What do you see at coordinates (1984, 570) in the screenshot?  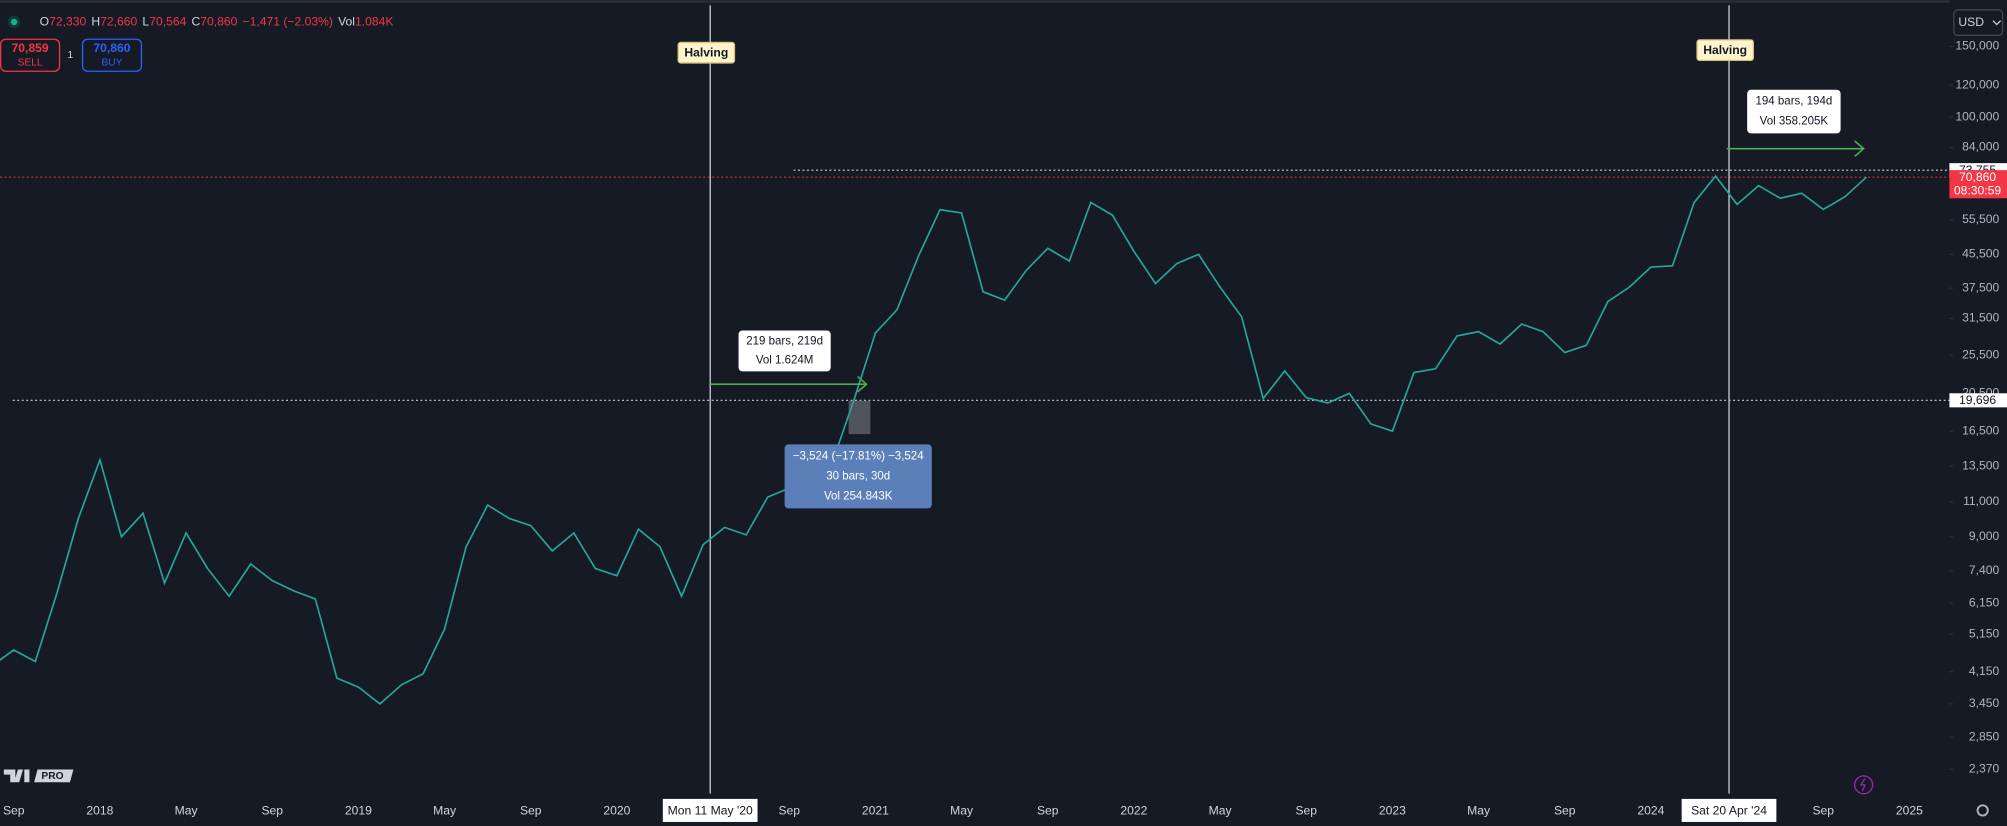 I see `y-tick-label: 7,400` at bounding box center [1984, 570].